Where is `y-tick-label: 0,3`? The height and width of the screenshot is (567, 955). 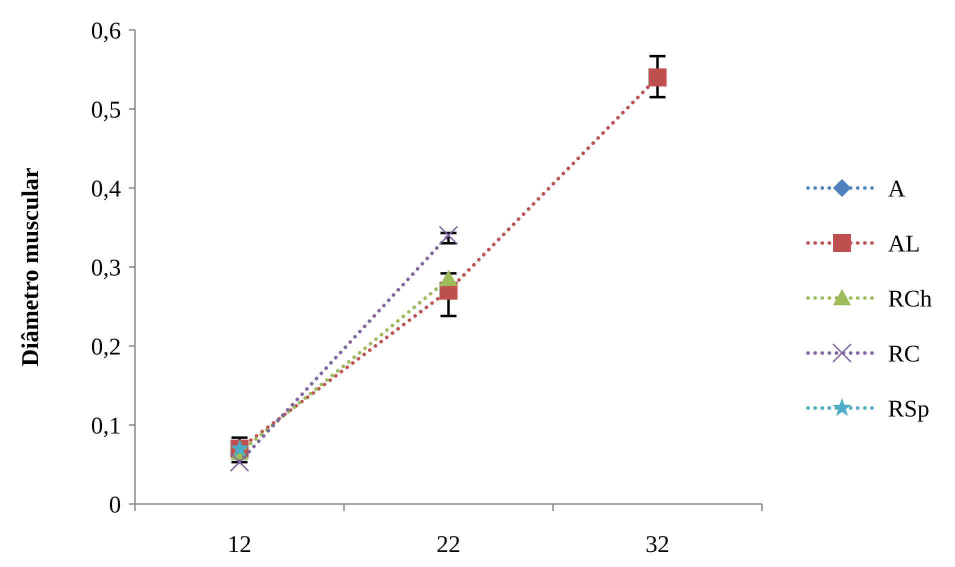
y-tick-label: 0,3 is located at coordinates (106, 268).